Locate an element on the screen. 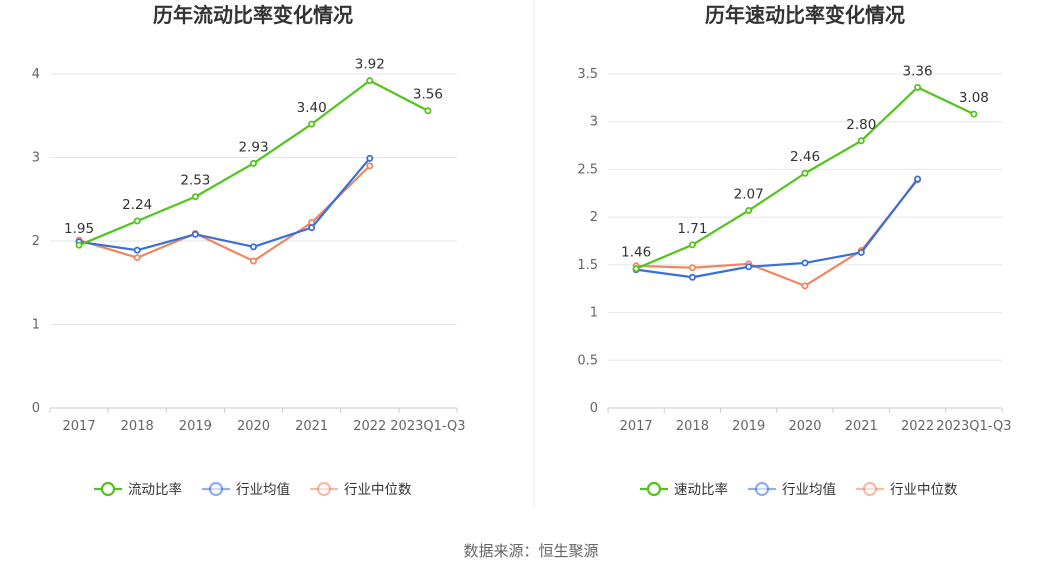 This screenshot has width=1062, height=573. data-label: 2.46 is located at coordinates (805, 157).